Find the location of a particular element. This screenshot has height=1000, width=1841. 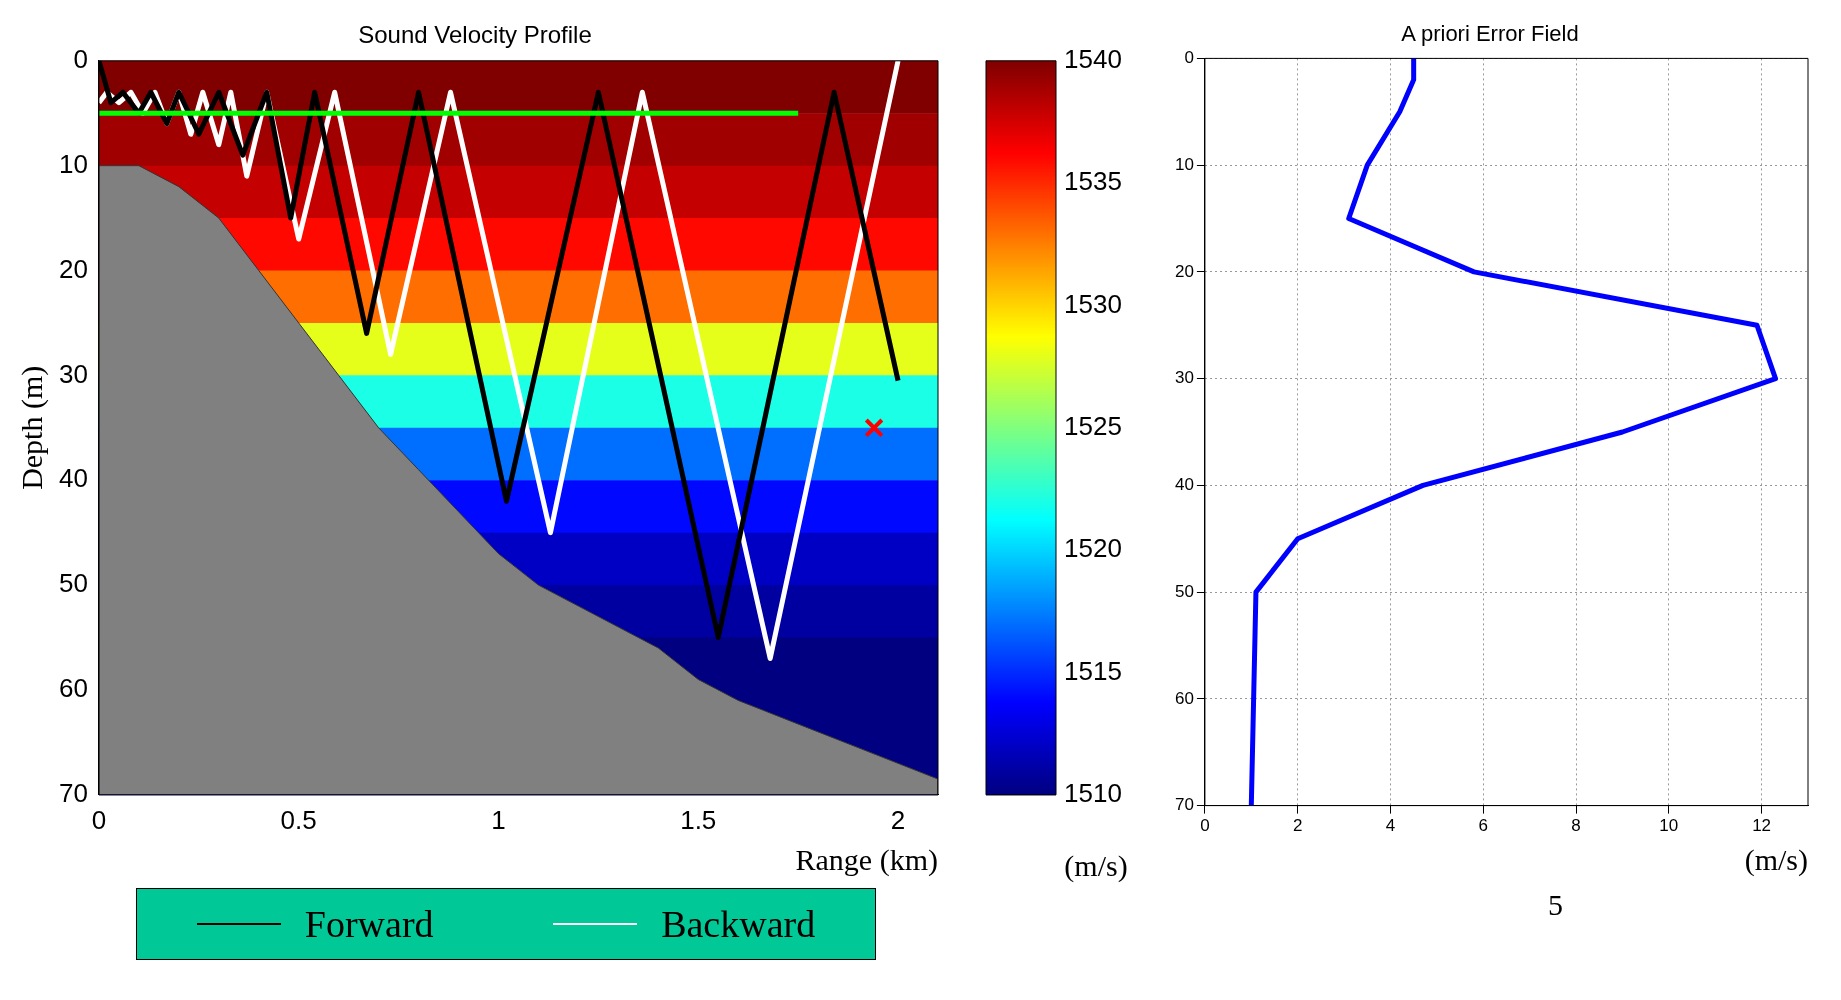

legend-label: Backward is located at coordinates (738, 924).